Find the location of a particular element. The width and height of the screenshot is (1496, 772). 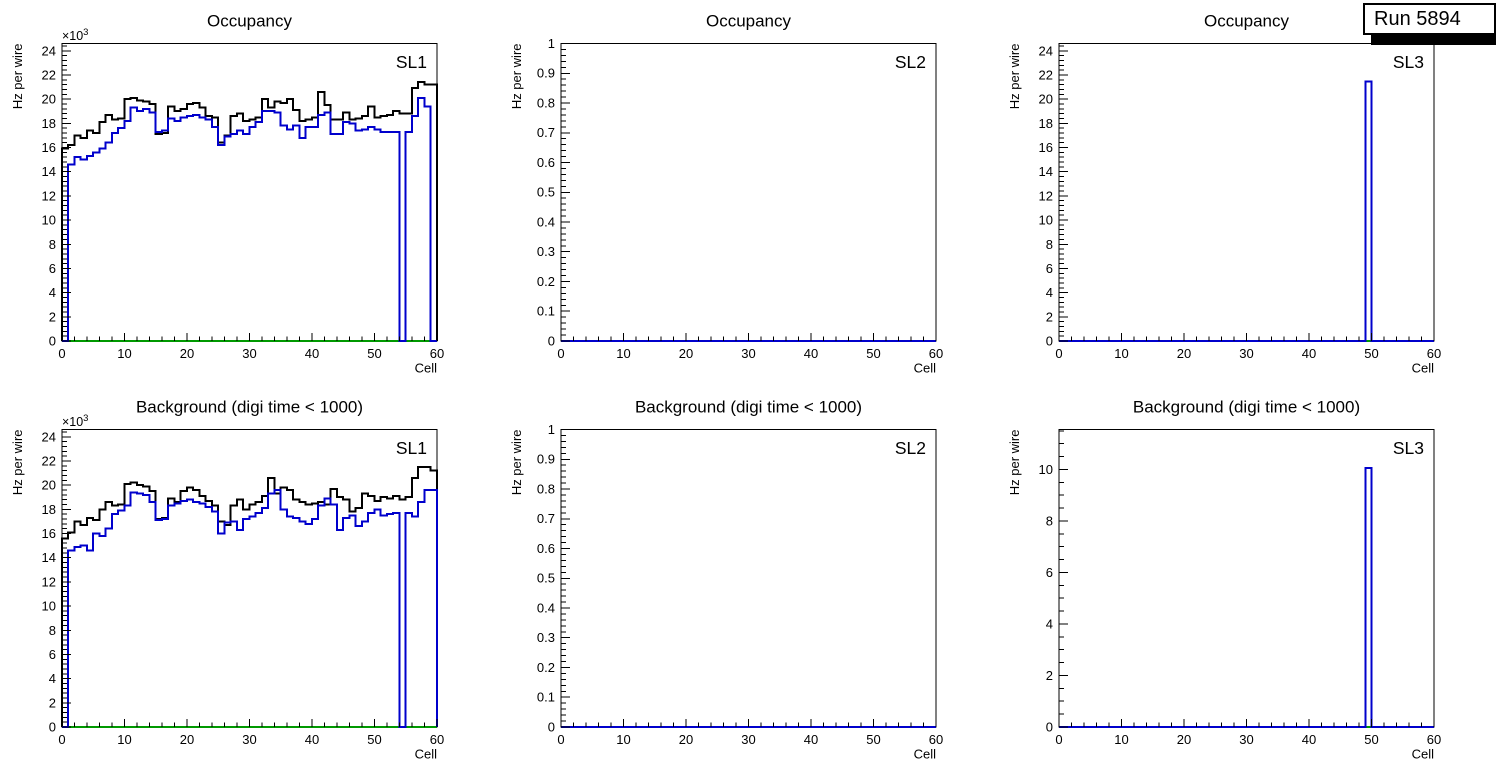

y-tick-label: 16 is located at coordinates (1046, 147).